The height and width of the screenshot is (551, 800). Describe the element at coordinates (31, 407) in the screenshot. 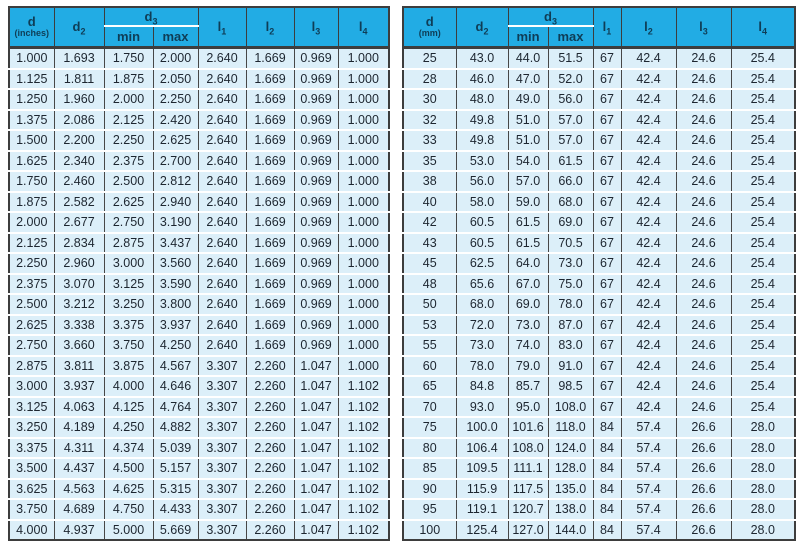

I see `table-cell: 3.125` at that location.